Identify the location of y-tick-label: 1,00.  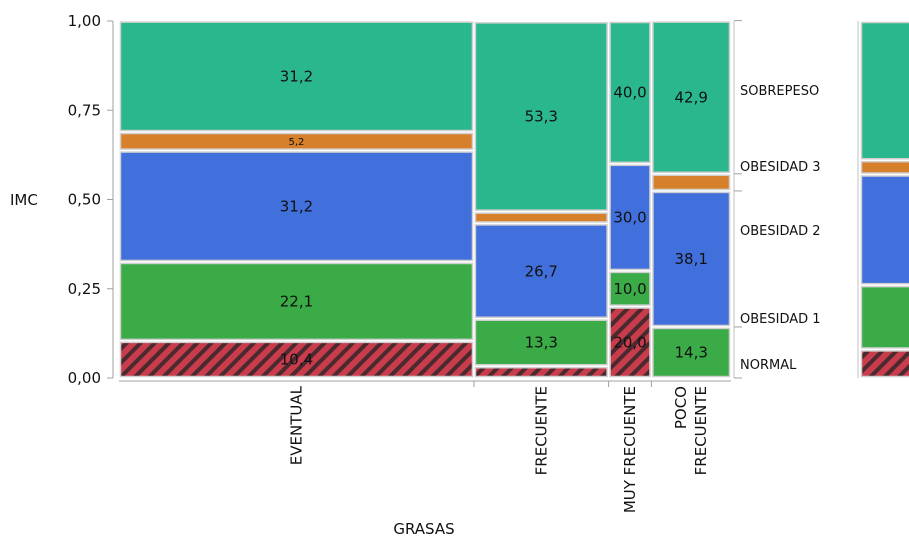
(84, 21).